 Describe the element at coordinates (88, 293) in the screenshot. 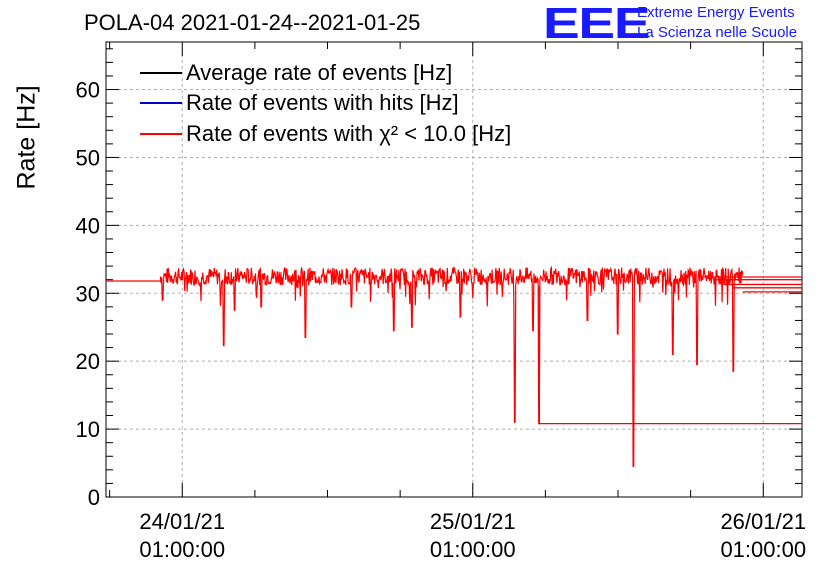

I see `y-tick-label: 30` at that location.